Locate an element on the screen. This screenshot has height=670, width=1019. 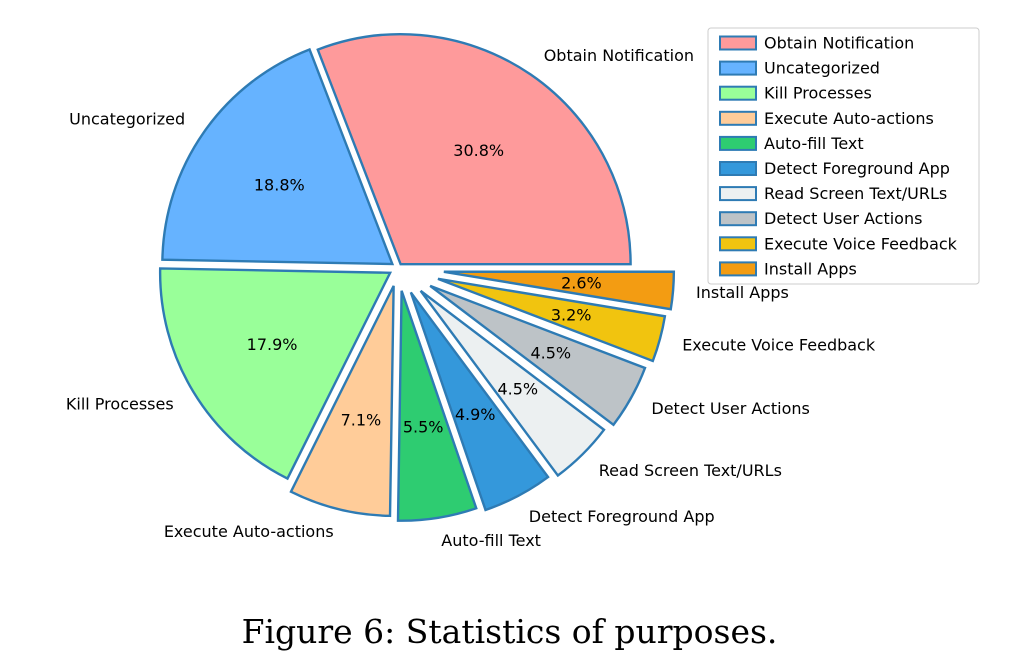
legend-label-execute-voice-feedback: Execute Voice Feedback is located at coordinates (861, 243).